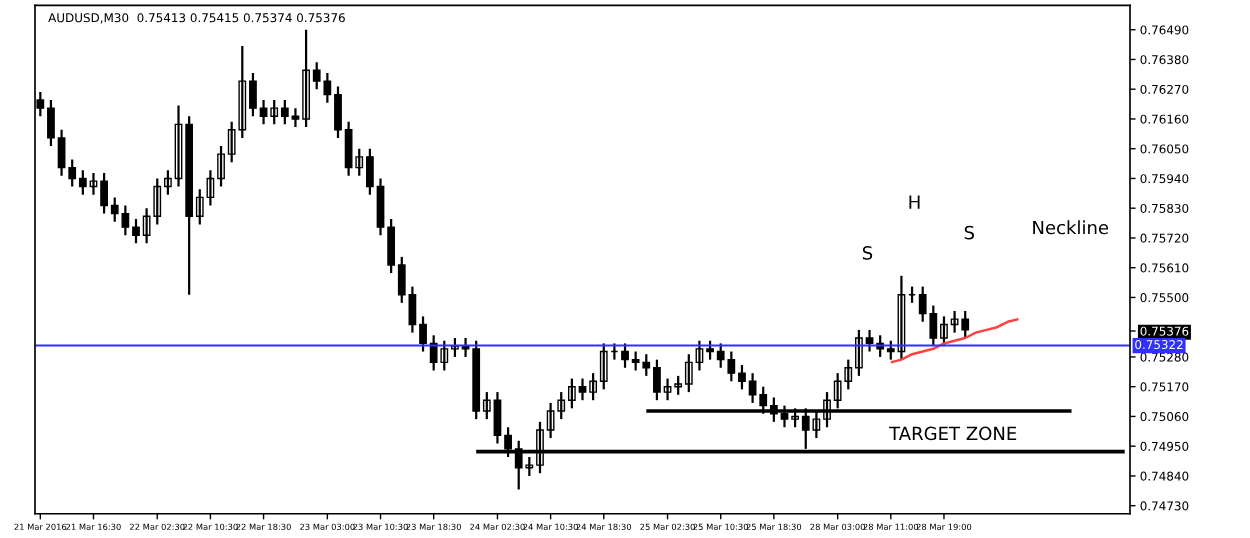  Describe the element at coordinates (954, 340) in the screenshot. I see `line-series` at that location.